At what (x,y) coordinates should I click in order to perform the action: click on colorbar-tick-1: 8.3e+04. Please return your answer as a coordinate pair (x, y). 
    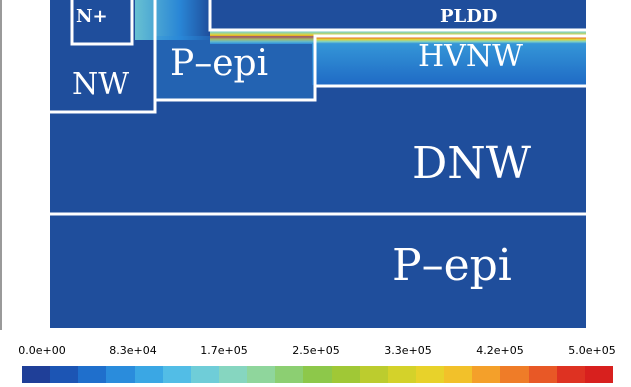
    Looking at the image, I should click on (133, 350).